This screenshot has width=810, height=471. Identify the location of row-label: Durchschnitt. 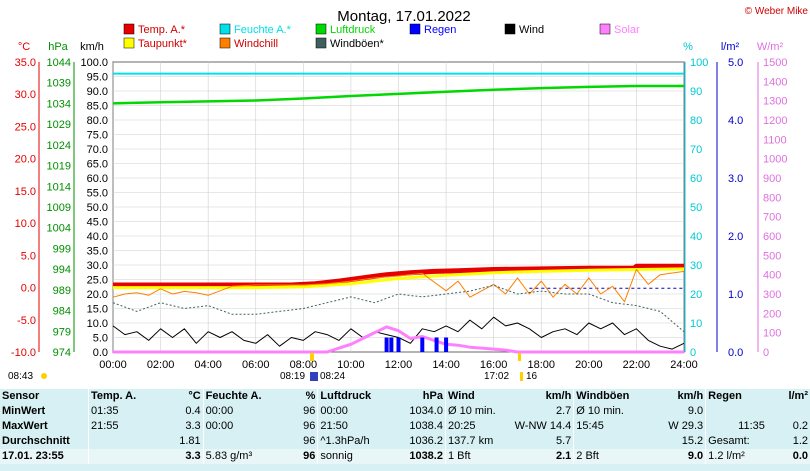
(36, 441).